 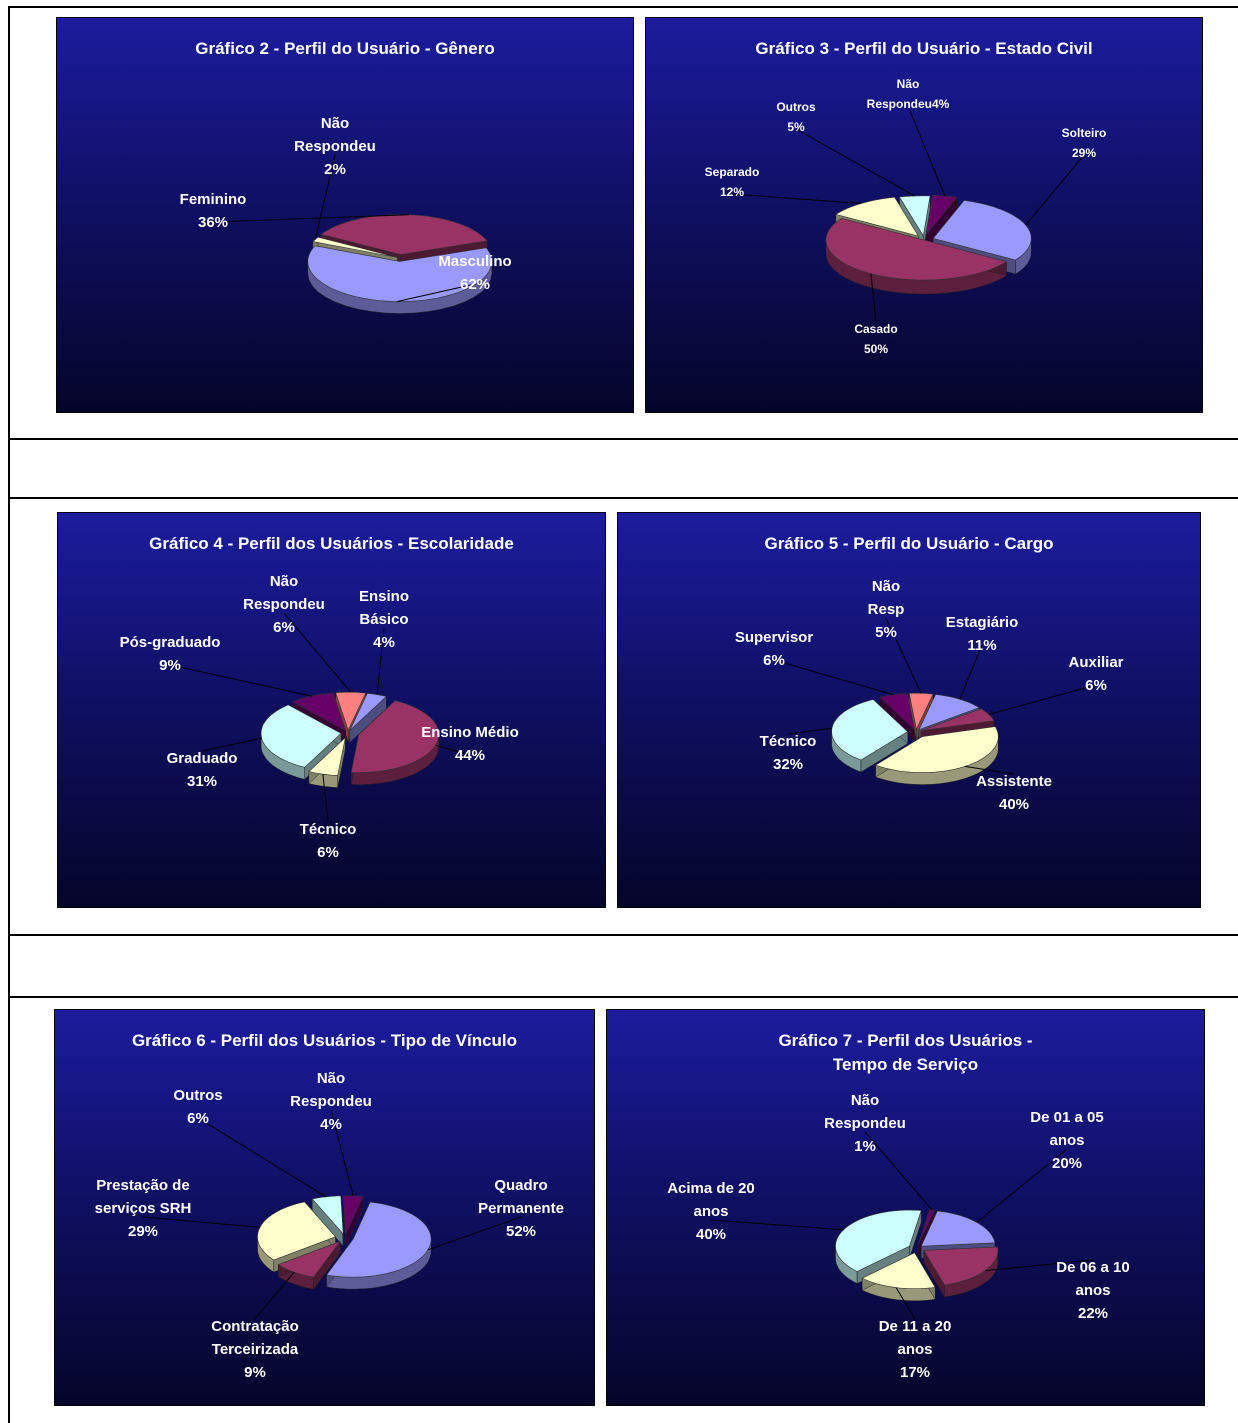 I want to click on pie-slice-solteiro, so click(x=982, y=230).